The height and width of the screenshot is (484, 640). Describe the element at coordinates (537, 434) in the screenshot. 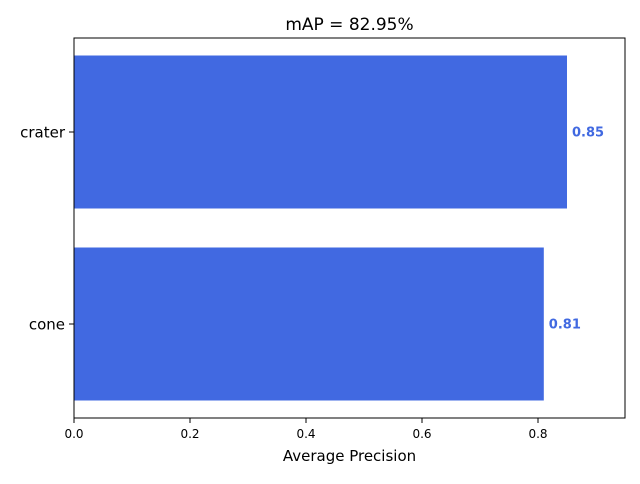

I see `x-tick-label-4: 0.8` at that location.